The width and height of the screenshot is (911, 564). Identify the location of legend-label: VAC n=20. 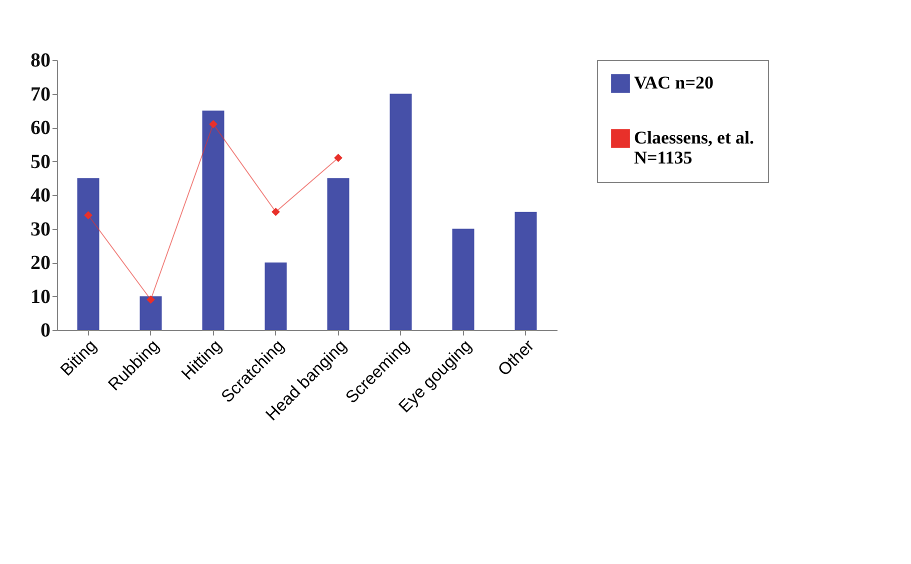
(674, 82).